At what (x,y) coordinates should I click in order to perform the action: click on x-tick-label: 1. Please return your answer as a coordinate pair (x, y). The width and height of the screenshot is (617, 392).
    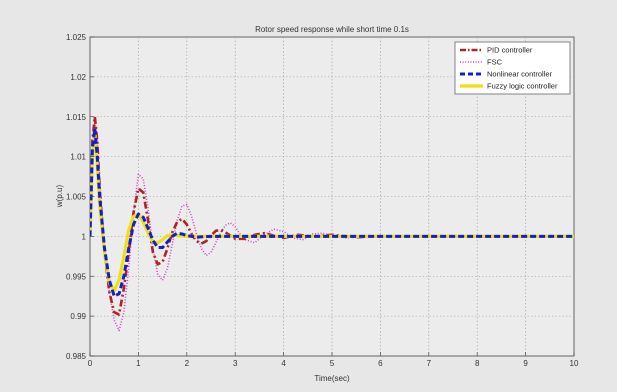
    Looking at the image, I should click on (138, 363).